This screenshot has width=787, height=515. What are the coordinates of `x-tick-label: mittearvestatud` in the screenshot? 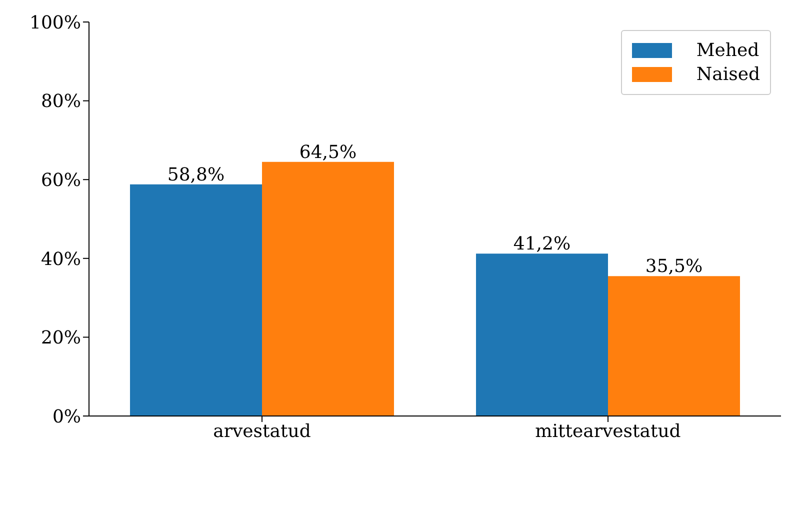 It's located at (608, 431).